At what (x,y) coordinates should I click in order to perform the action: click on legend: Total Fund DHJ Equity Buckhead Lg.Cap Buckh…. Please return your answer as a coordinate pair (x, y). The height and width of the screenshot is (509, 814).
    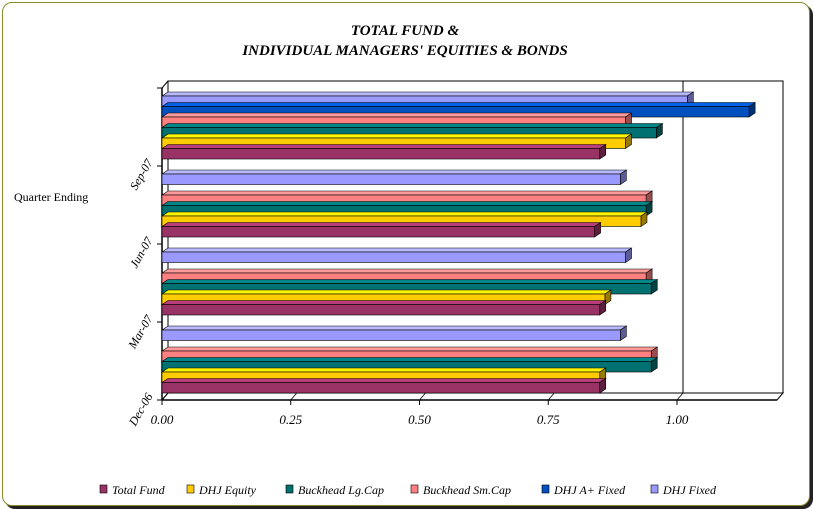
    Looking at the image, I should click on (408, 490).